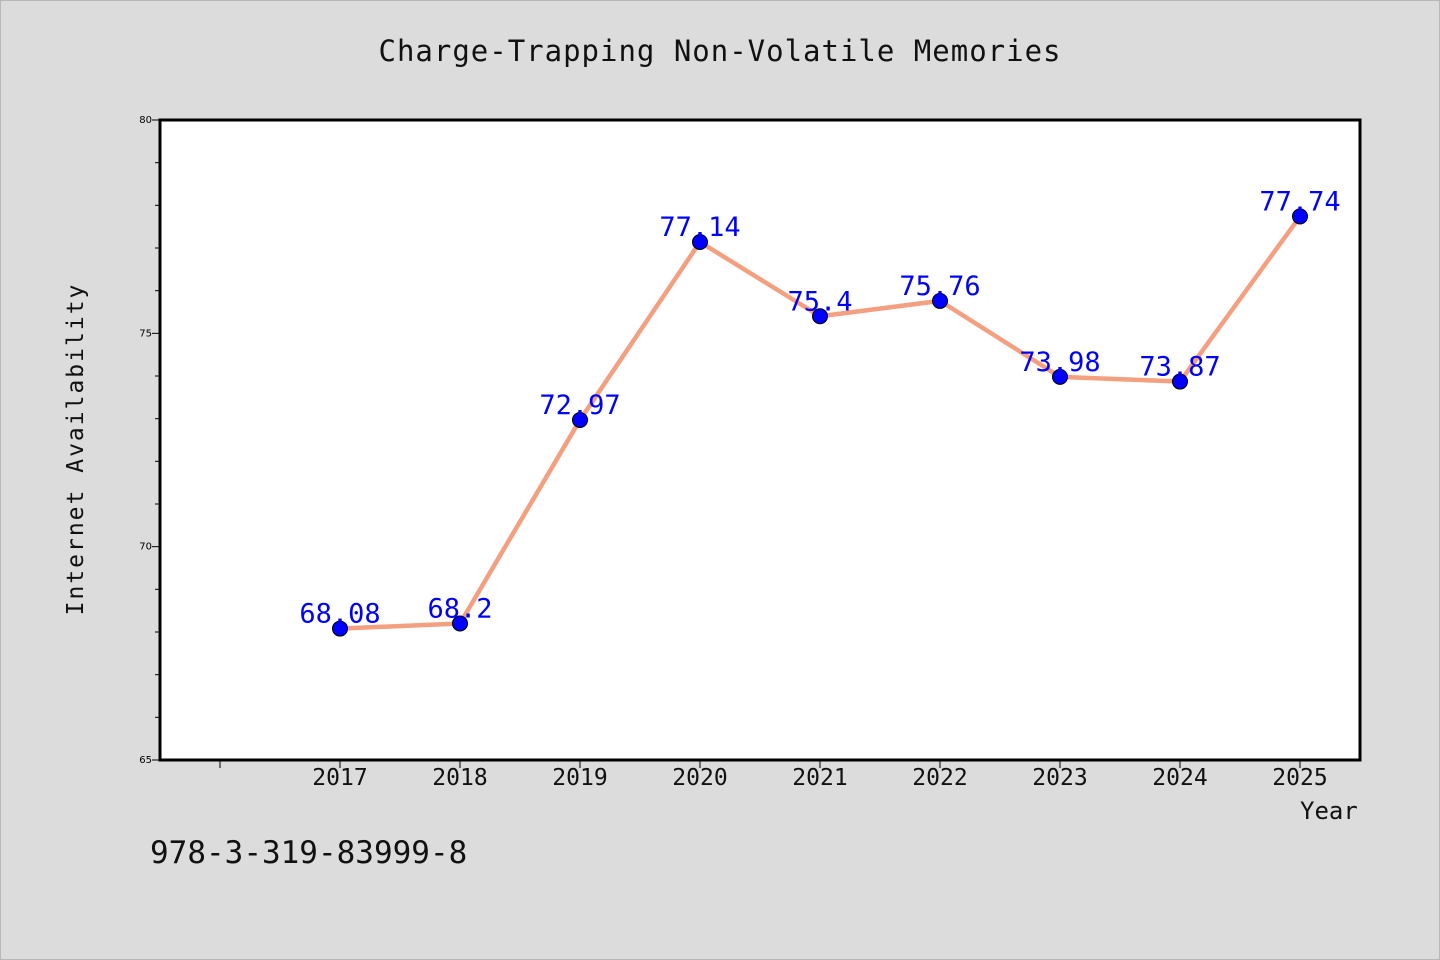 The image size is (1440, 960). Describe the element at coordinates (145, 120) in the screenshot. I see `y-tick-label: 80` at that location.